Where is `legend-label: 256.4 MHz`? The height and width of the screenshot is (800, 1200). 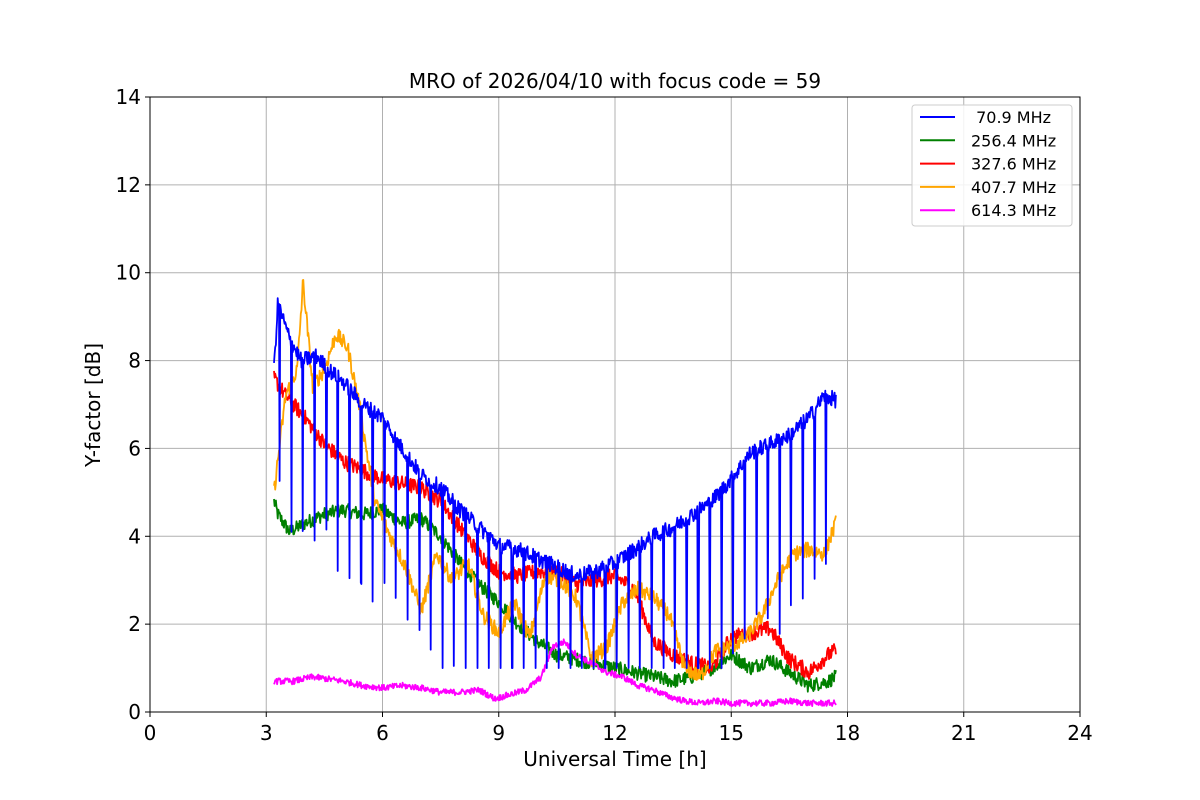
legend-label: 256.4 MHz is located at coordinates (1013, 140).